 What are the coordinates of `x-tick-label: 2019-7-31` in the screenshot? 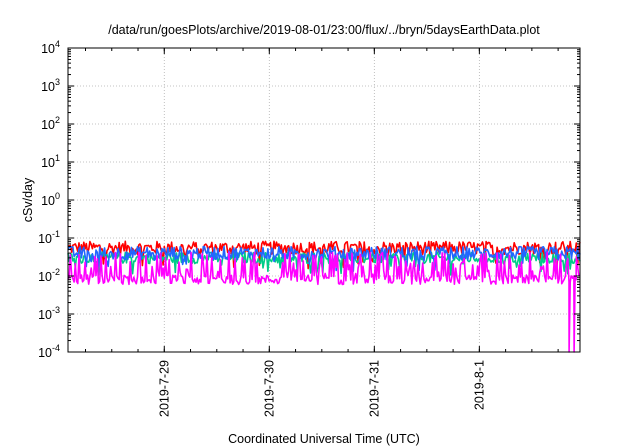 It's located at (374, 388).